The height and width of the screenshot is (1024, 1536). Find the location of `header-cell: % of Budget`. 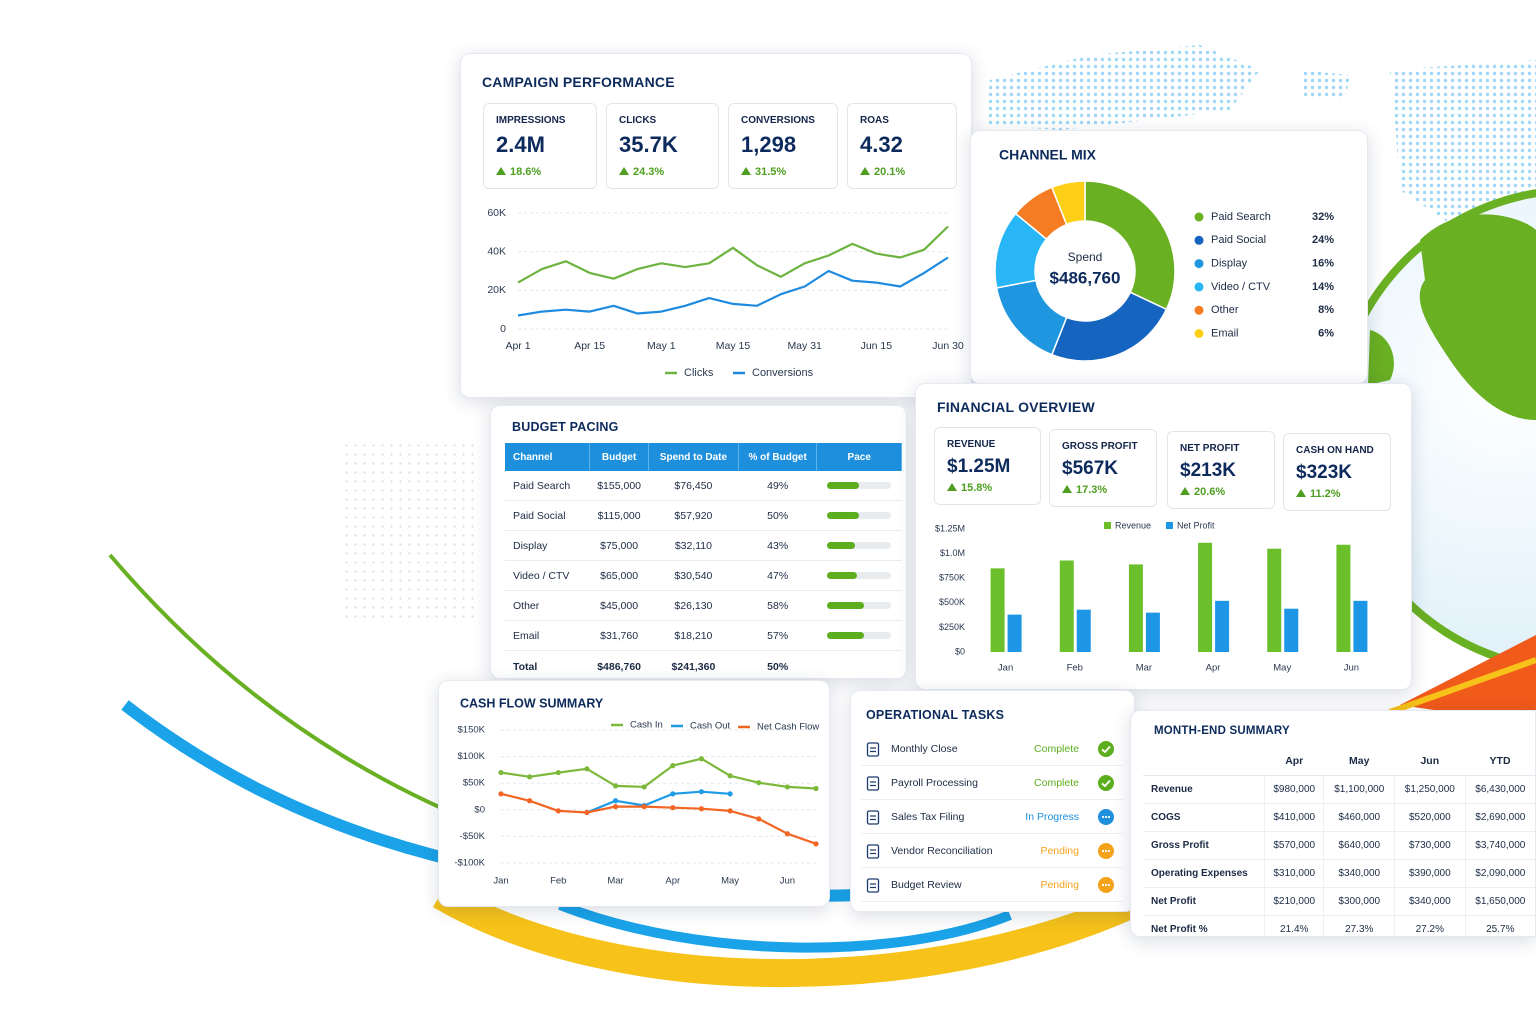

header-cell: % of Budget is located at coordinates (778, 457).